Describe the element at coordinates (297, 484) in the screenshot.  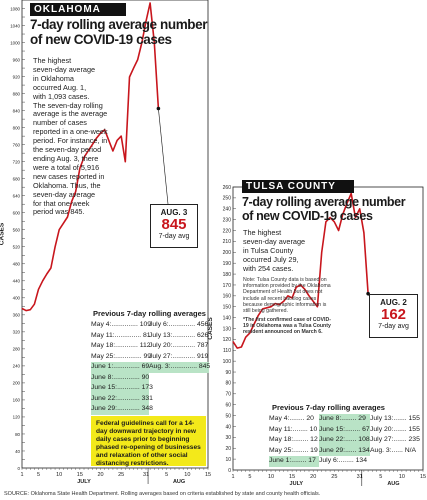
I see `tulsa-month-label: JULY` at that location.